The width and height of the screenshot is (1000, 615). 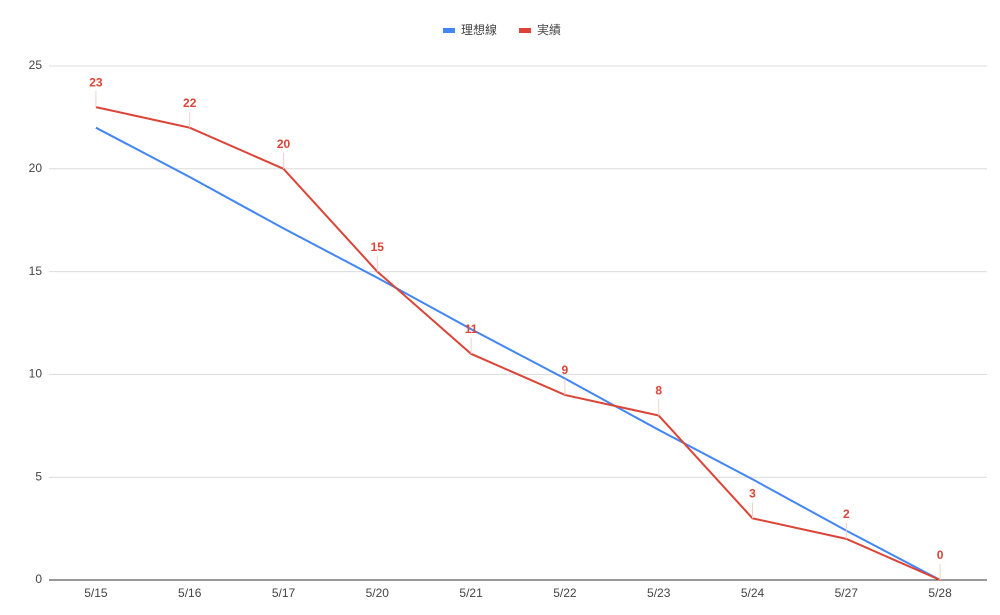 I want to click on x-tick-label: 5/16, so click(x=190, y=593).